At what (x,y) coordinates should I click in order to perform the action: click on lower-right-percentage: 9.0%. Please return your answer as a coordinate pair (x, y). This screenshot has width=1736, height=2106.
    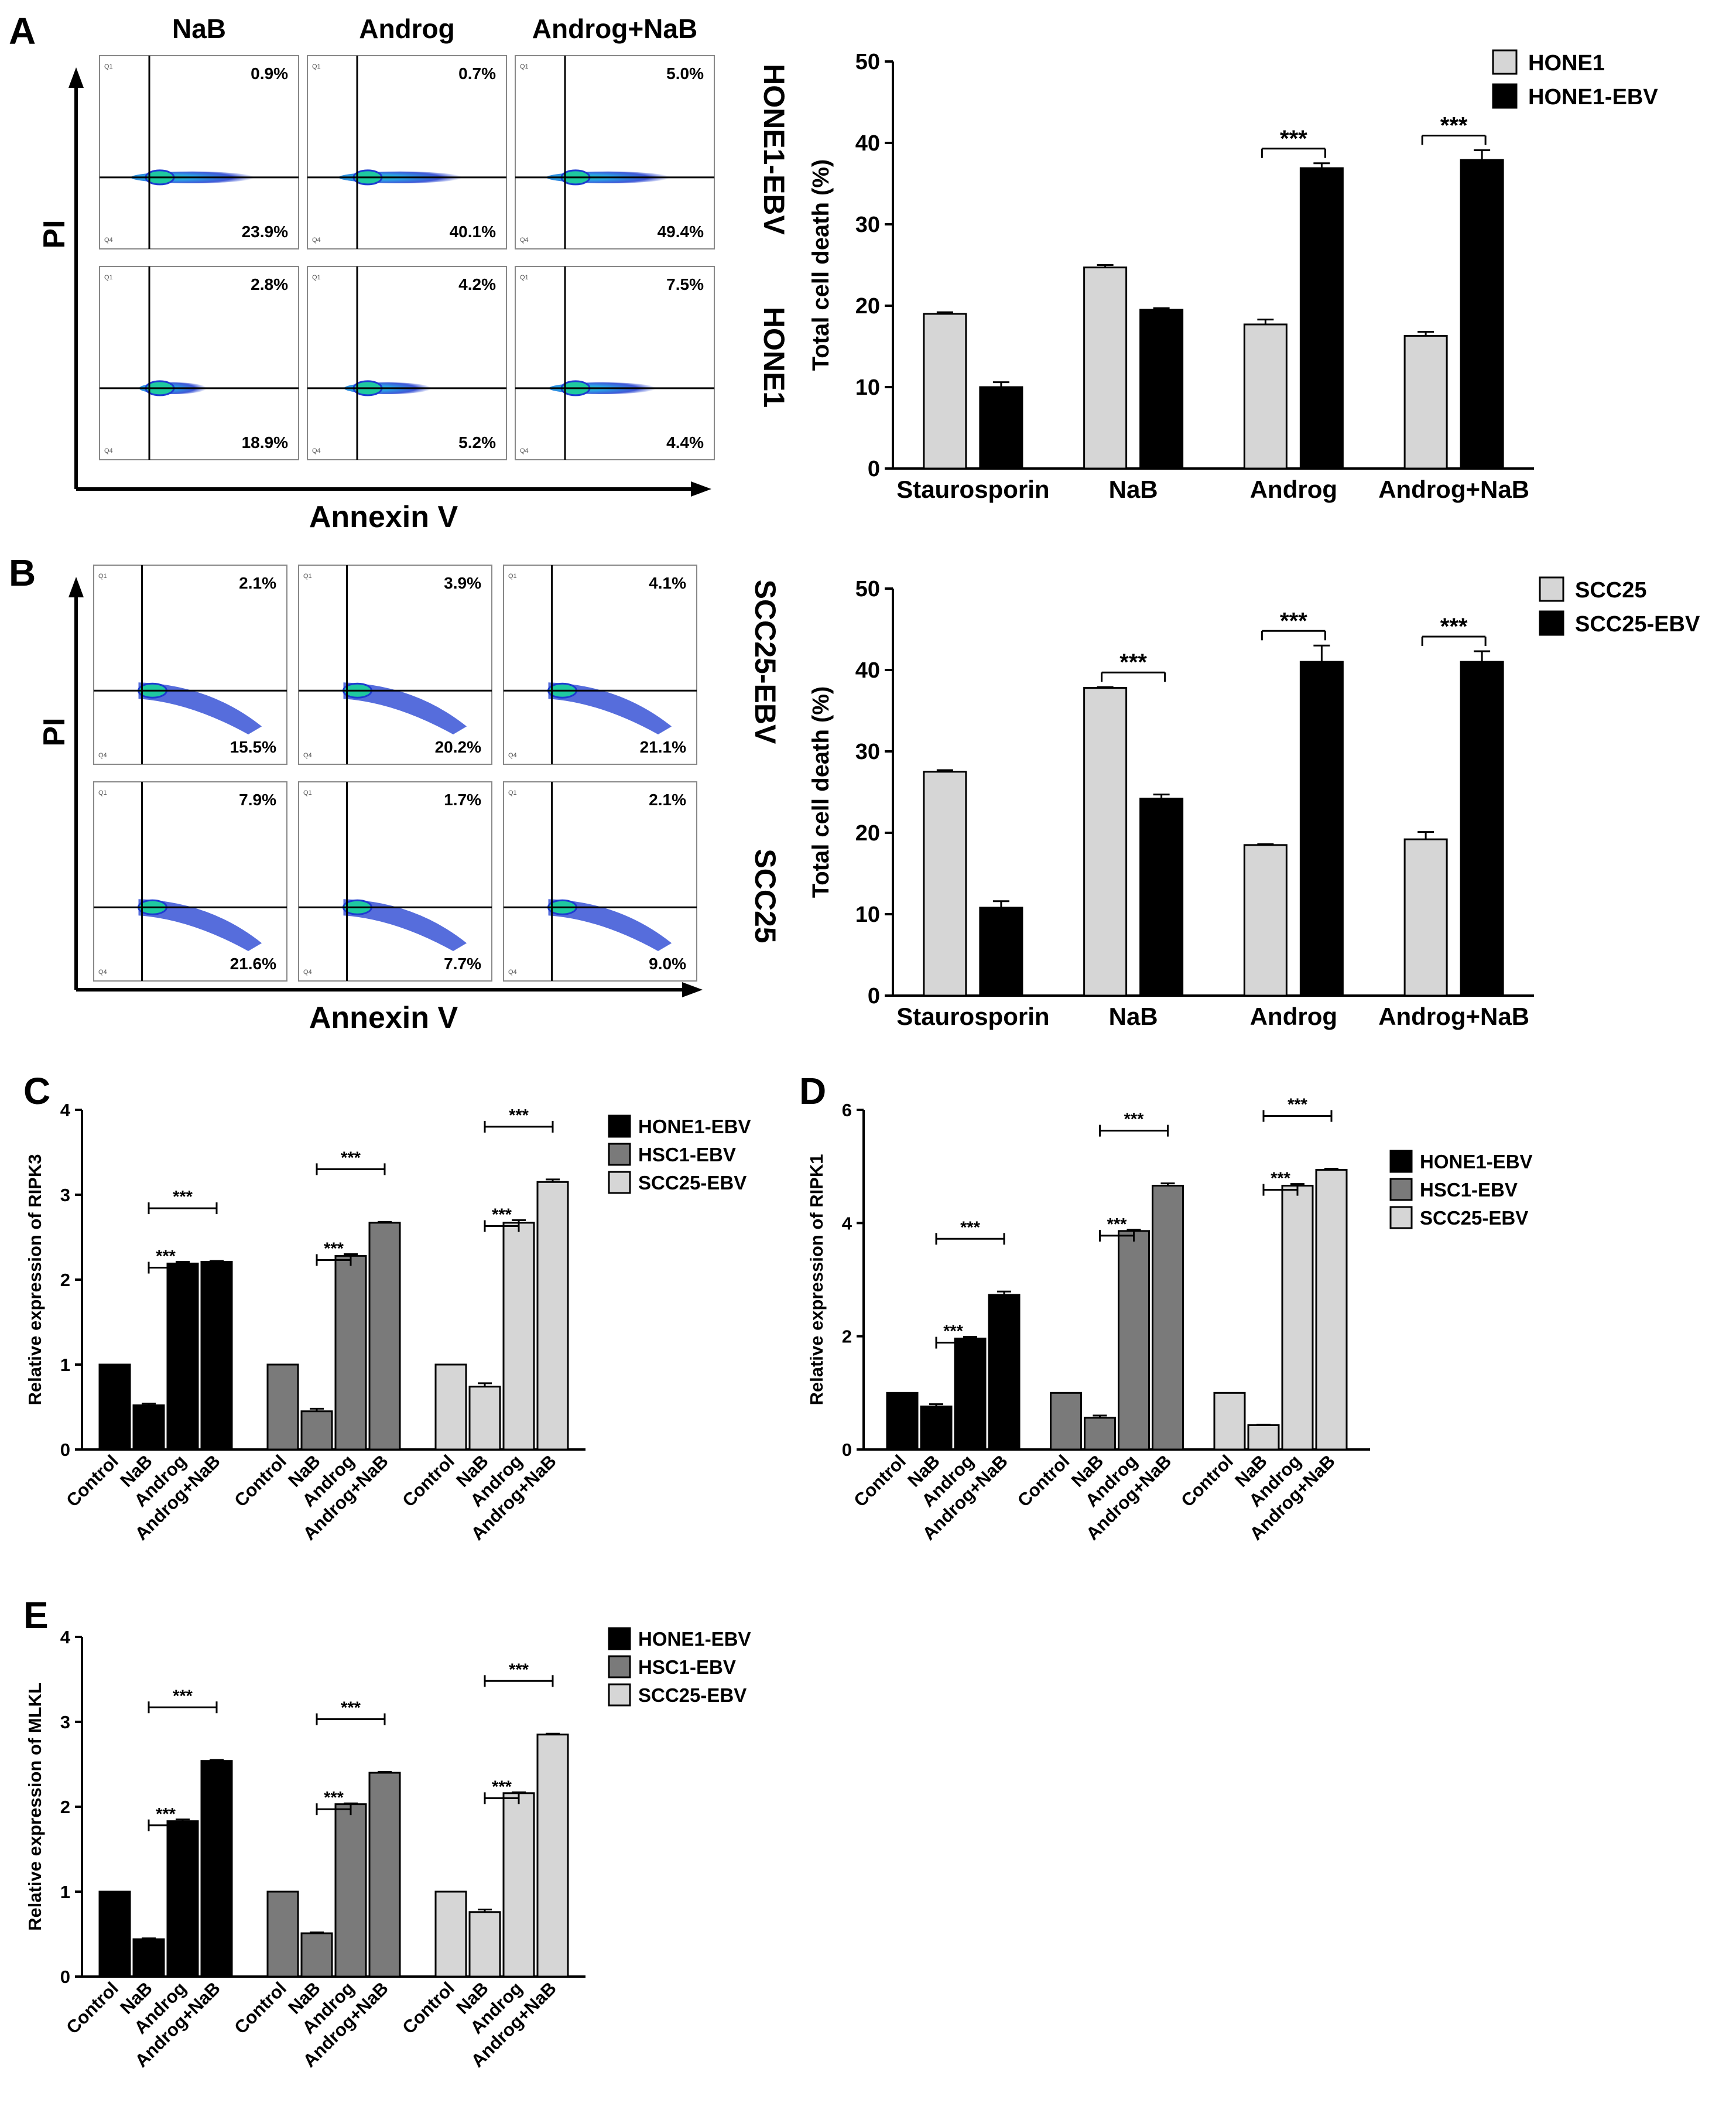
    Looking at the image, I should click on (667, 964).